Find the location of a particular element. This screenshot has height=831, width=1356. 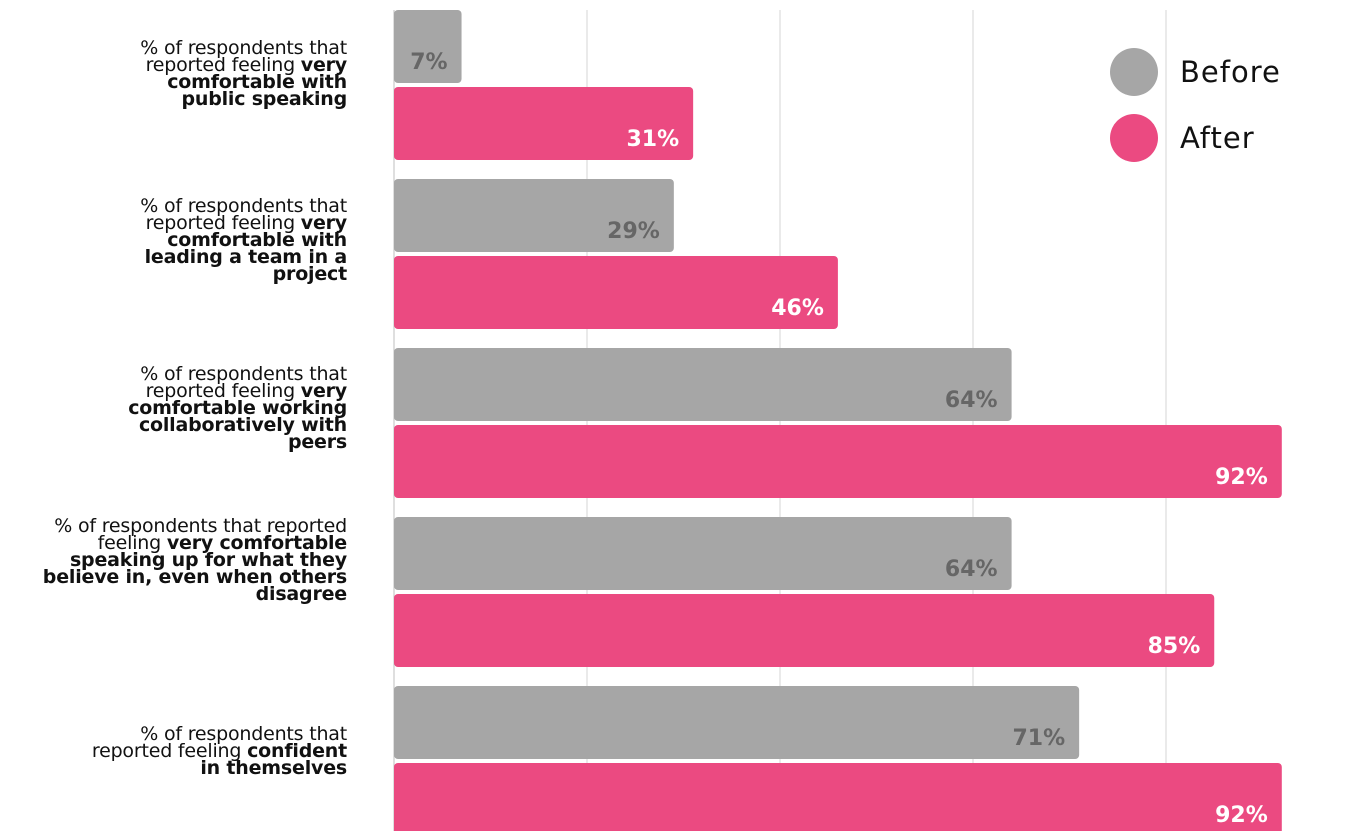

legend-label-after: After is located at coordinates (1217, 138).